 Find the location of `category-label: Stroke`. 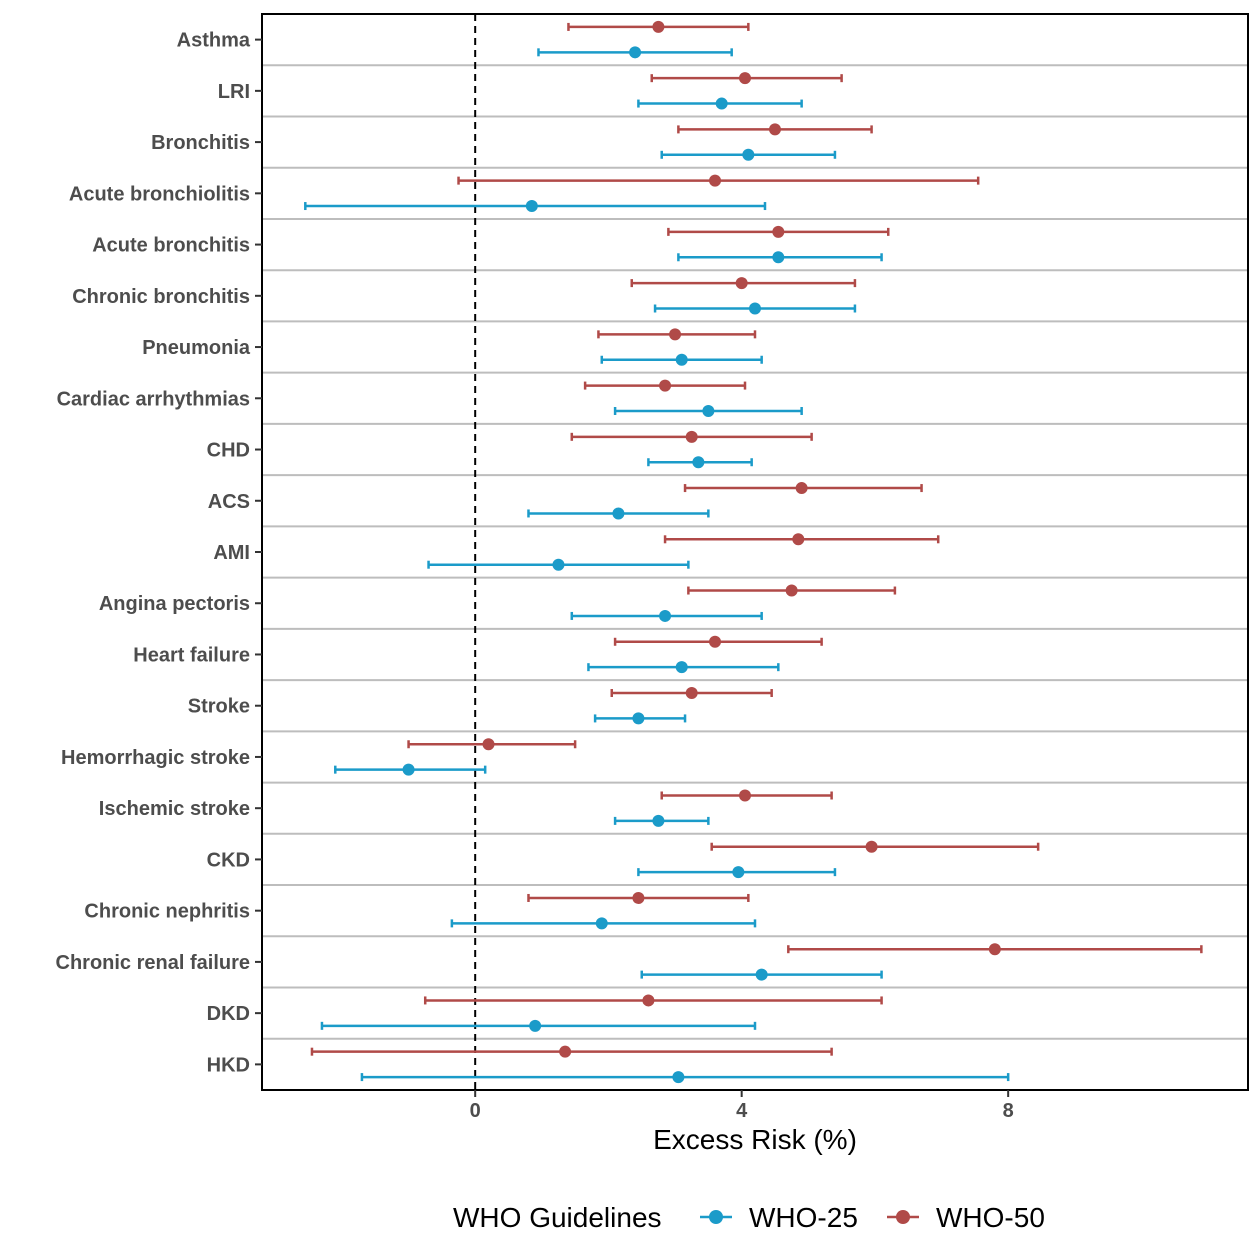

category-label: Stroke is located at coordinates (219, 707).